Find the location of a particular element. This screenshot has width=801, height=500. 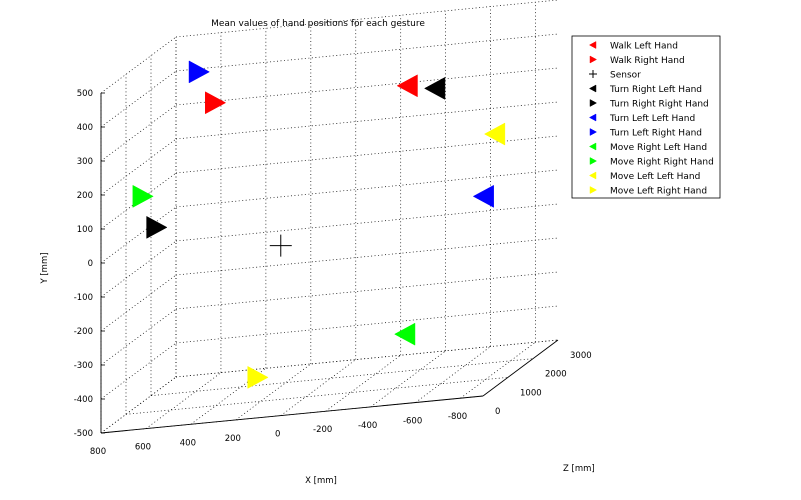

legend-label-turn-right-left-hand: Turn Right Left Hand is located at coordinates (655, 90).